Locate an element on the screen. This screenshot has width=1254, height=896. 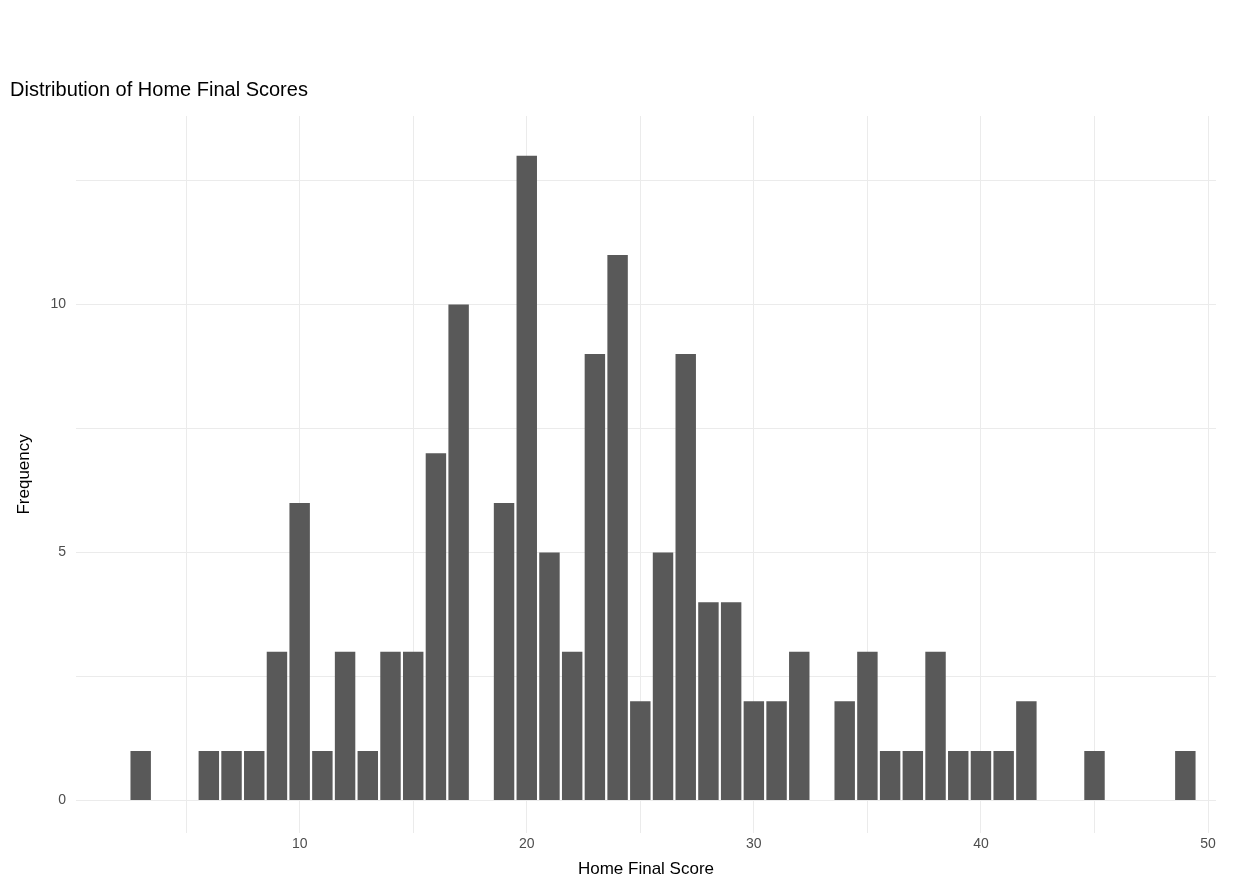
x-tick-label: 50 is located at coordinates (1208, 843).